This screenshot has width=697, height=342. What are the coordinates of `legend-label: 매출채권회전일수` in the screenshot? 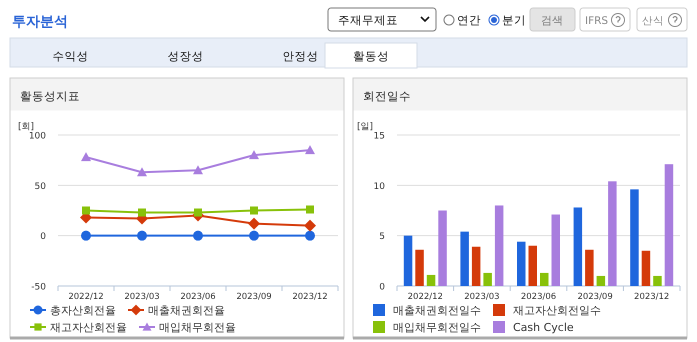 It's located at (437, 310).